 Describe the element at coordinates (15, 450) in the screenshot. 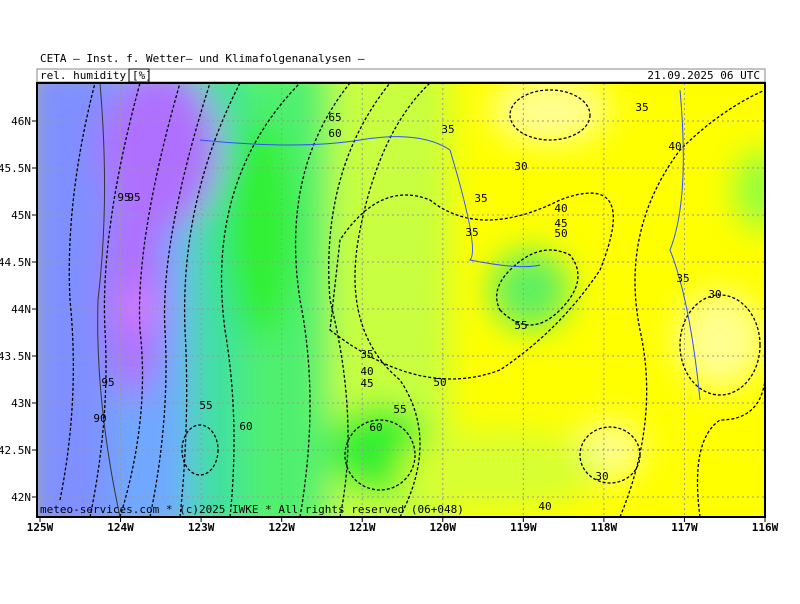

I see `lat-label: 42.5N` at that location.